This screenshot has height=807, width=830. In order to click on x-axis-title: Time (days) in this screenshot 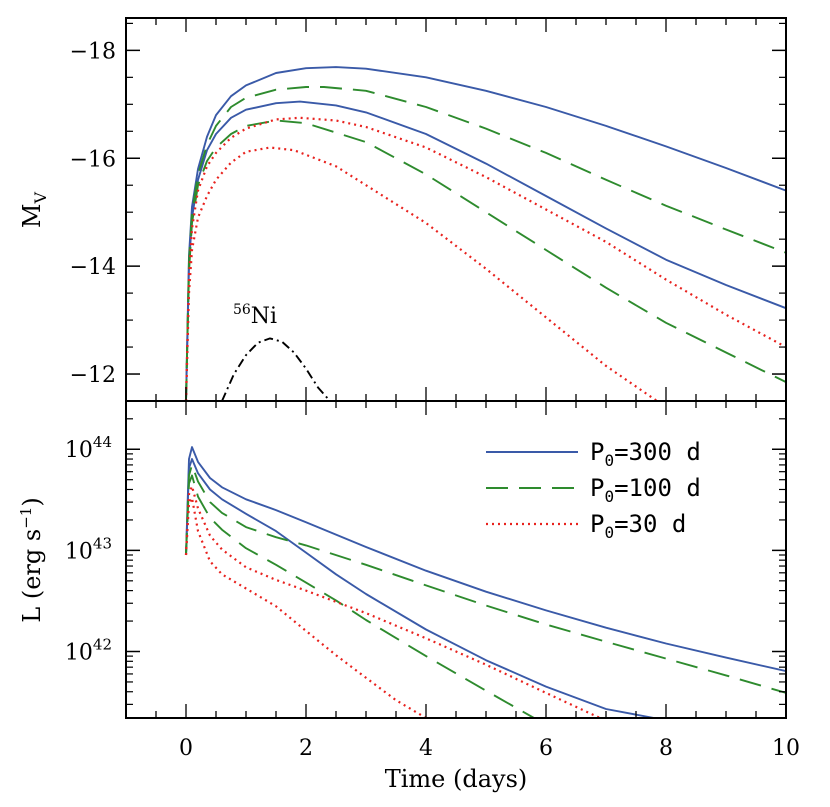, I will do `click(456, 779)`.